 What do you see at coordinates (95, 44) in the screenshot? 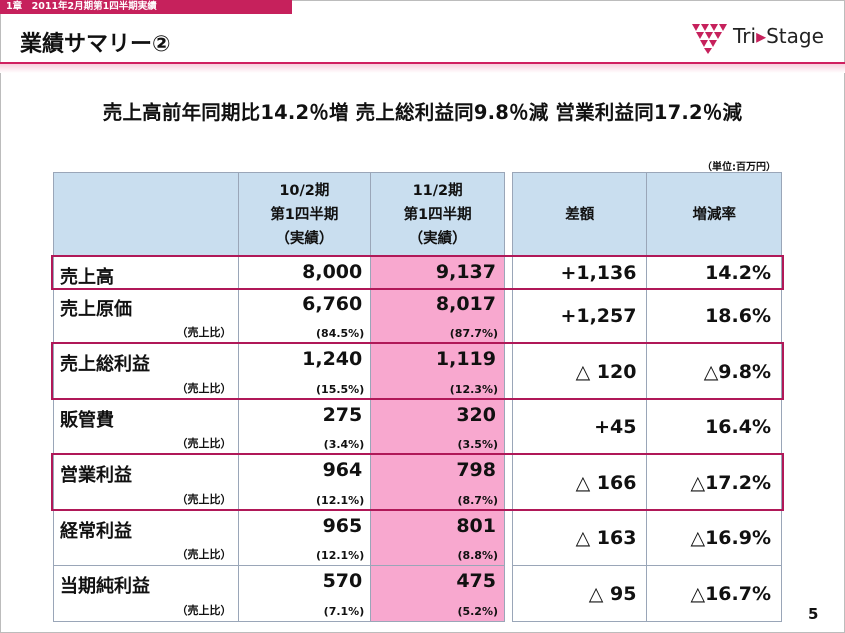
I see `page-title: 業績サマリー②` at bounding box center [95, 44].